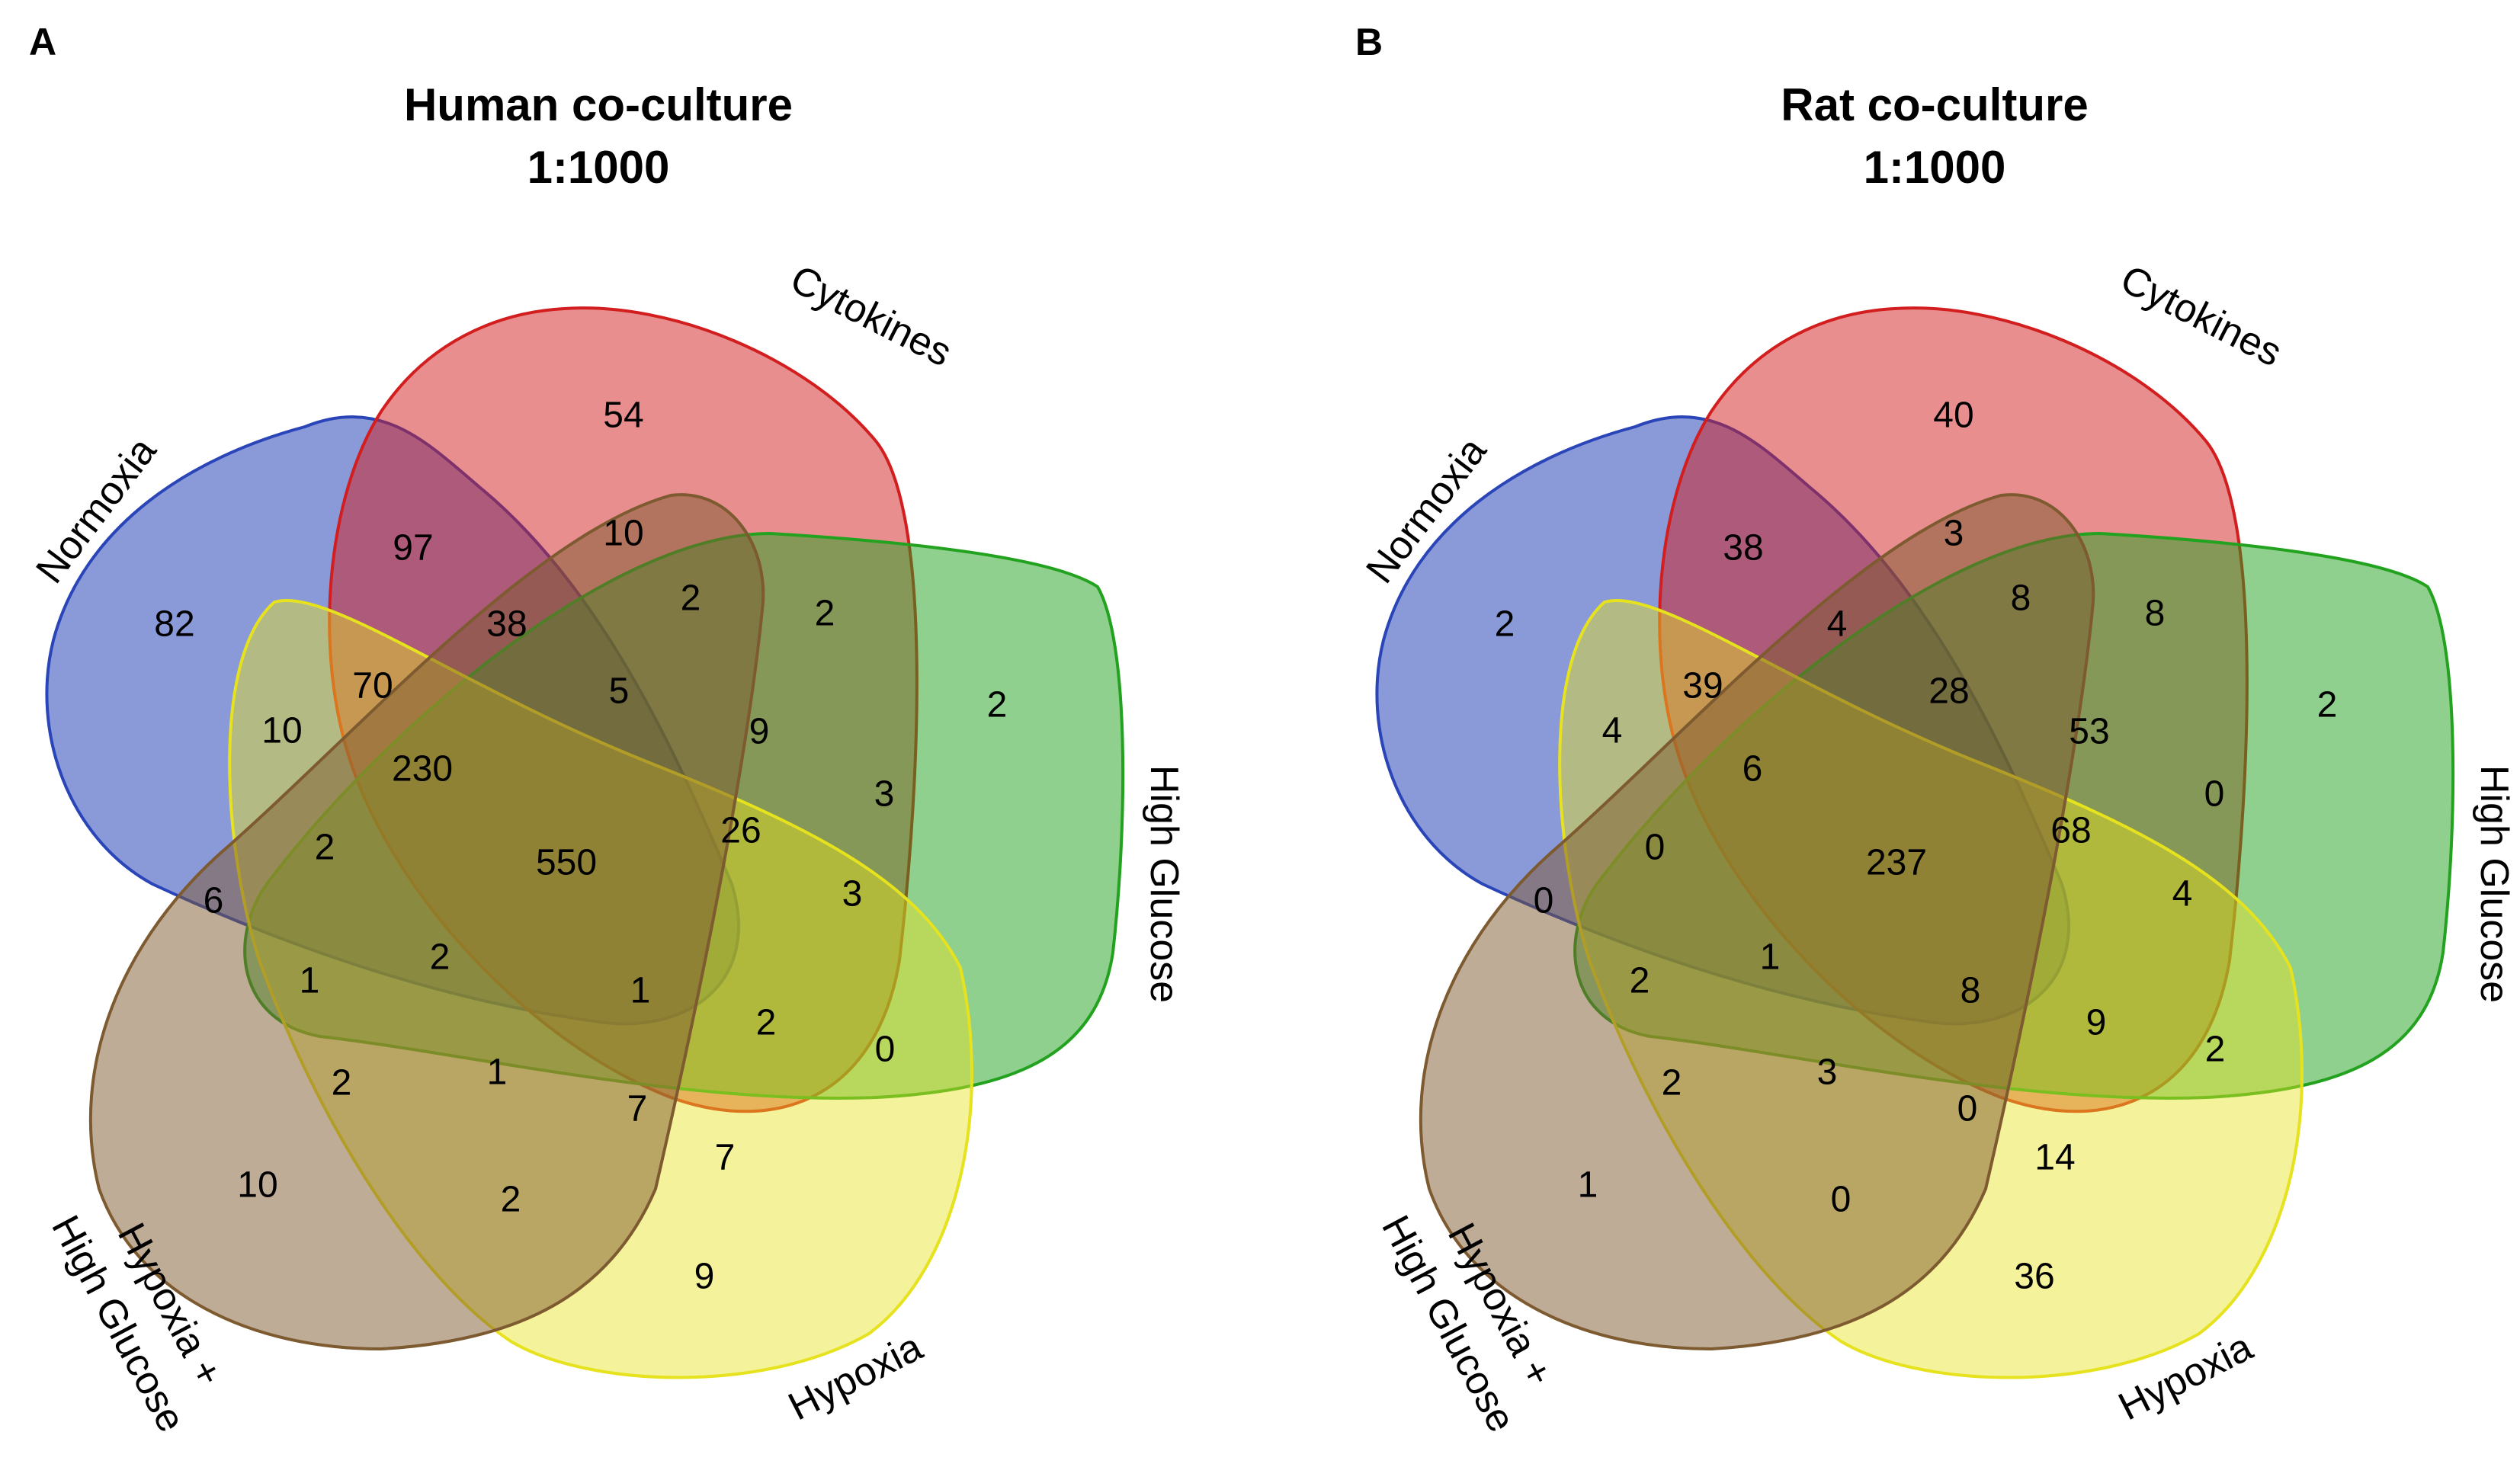 This screenshot has width=2520, height=1480. Describe the element at coordinates (1369, 42) in the screenshot. I see `panel-b-letter: B` at that location.